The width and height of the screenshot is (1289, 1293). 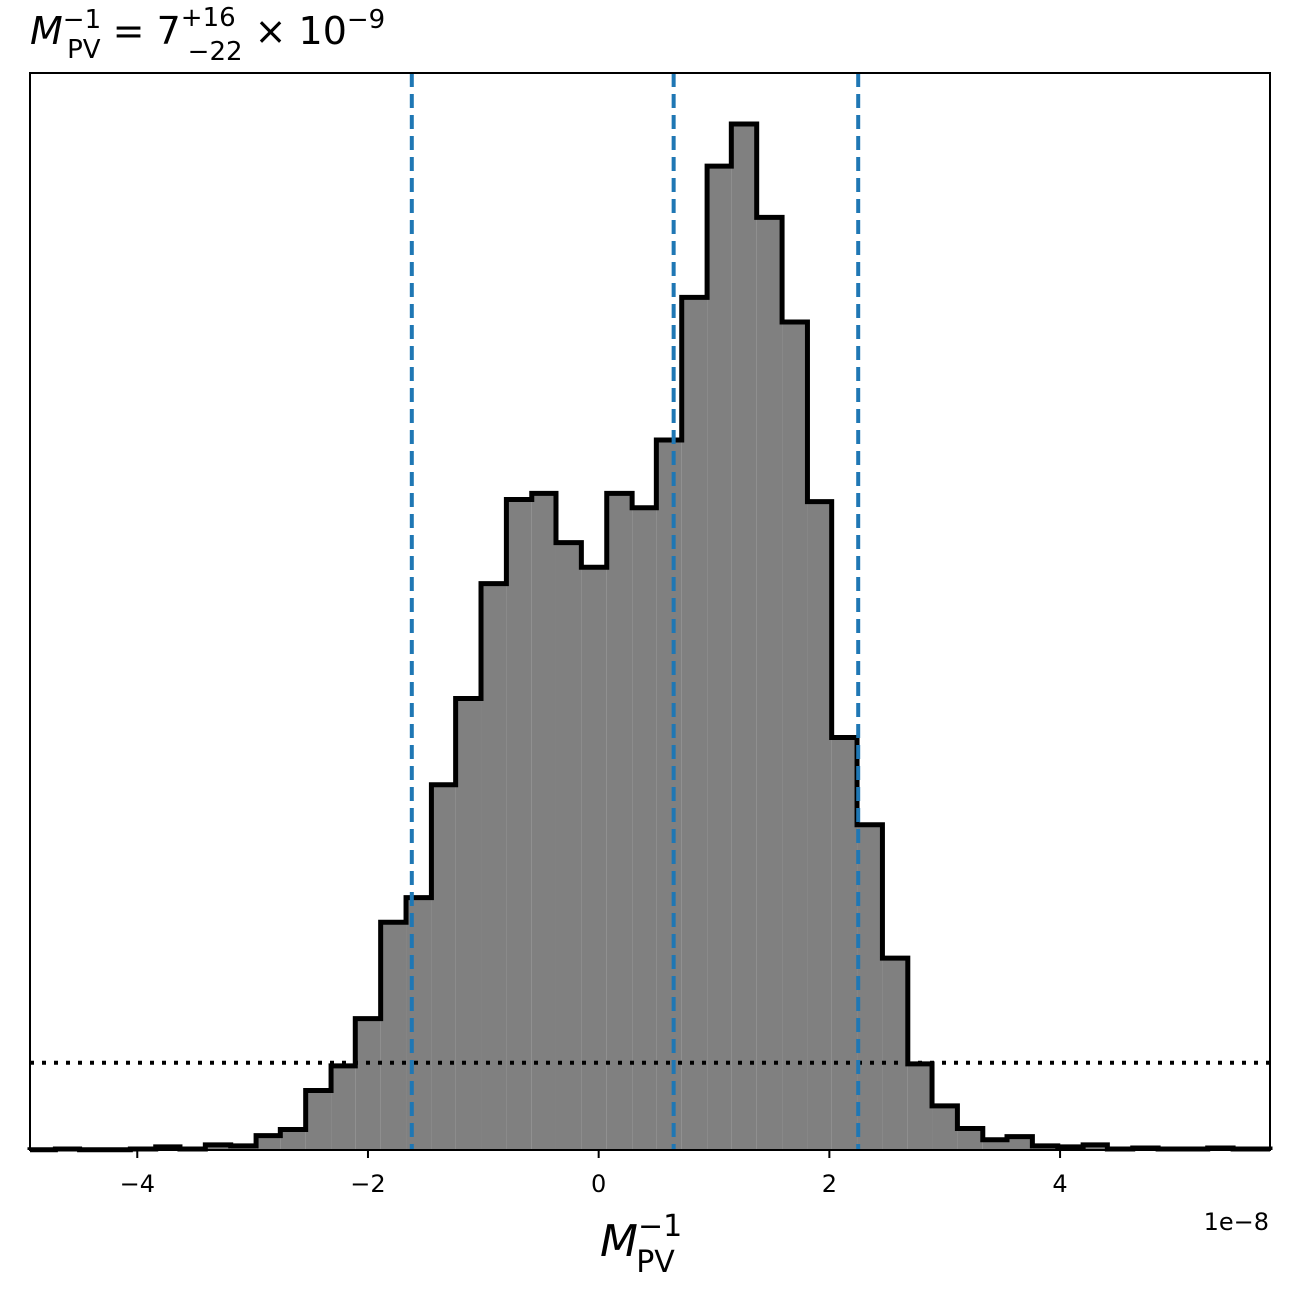 I want to click on title-lower: −22, so click(x=215, y=52).